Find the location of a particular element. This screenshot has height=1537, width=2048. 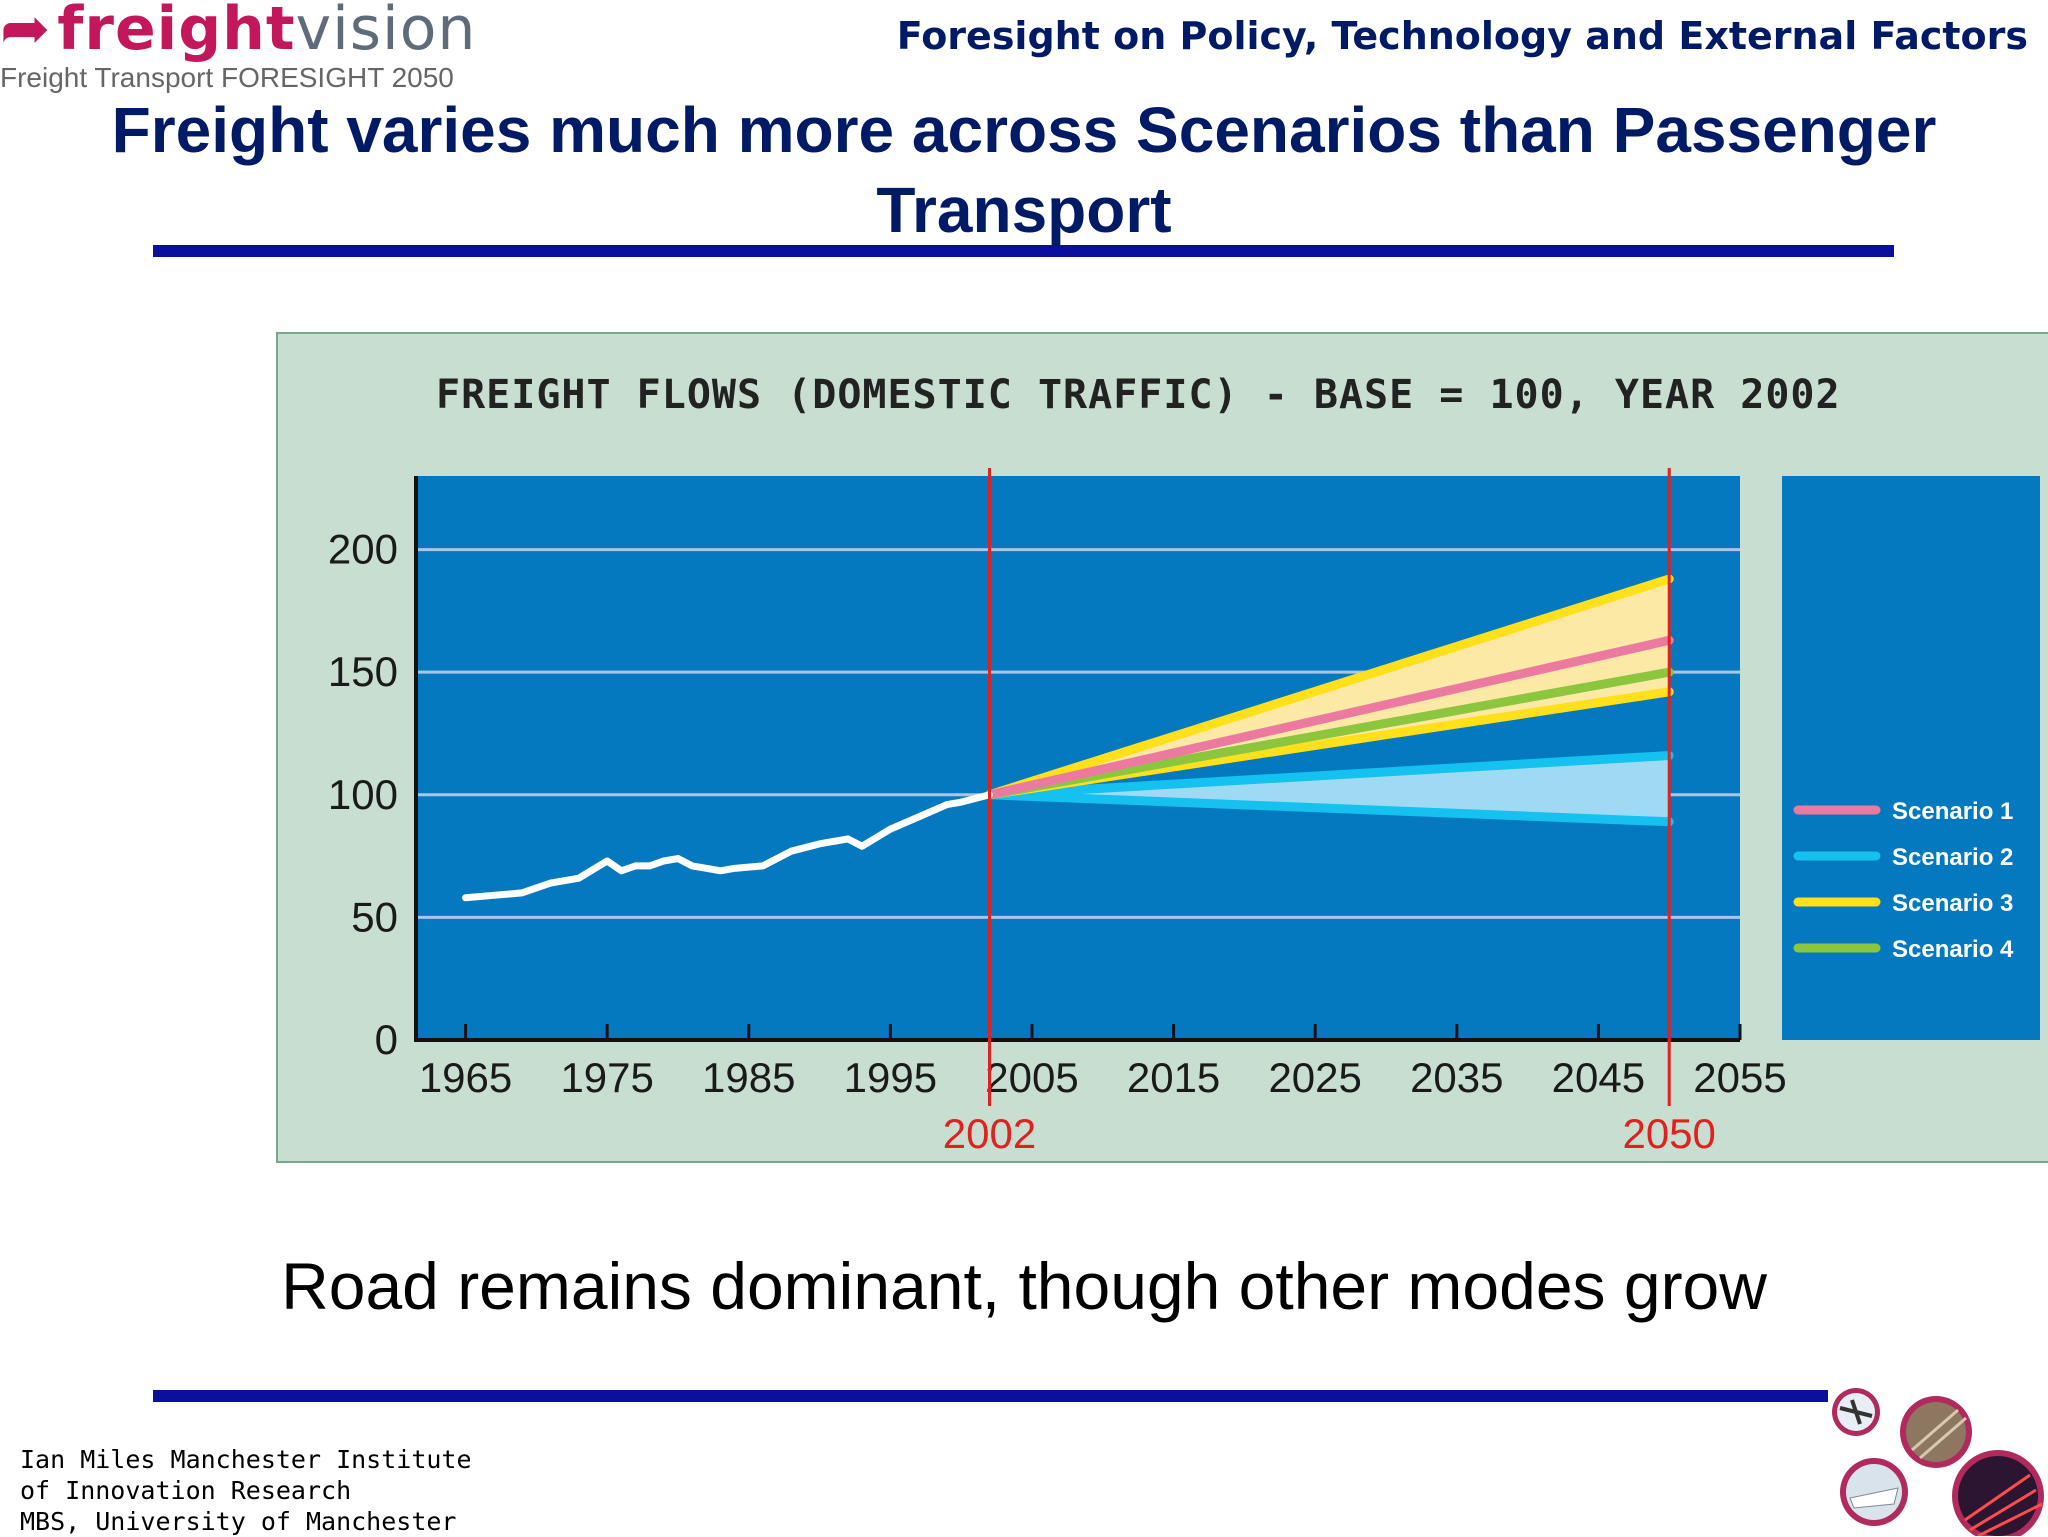

title-divider is located at coordinates (1023, 251).